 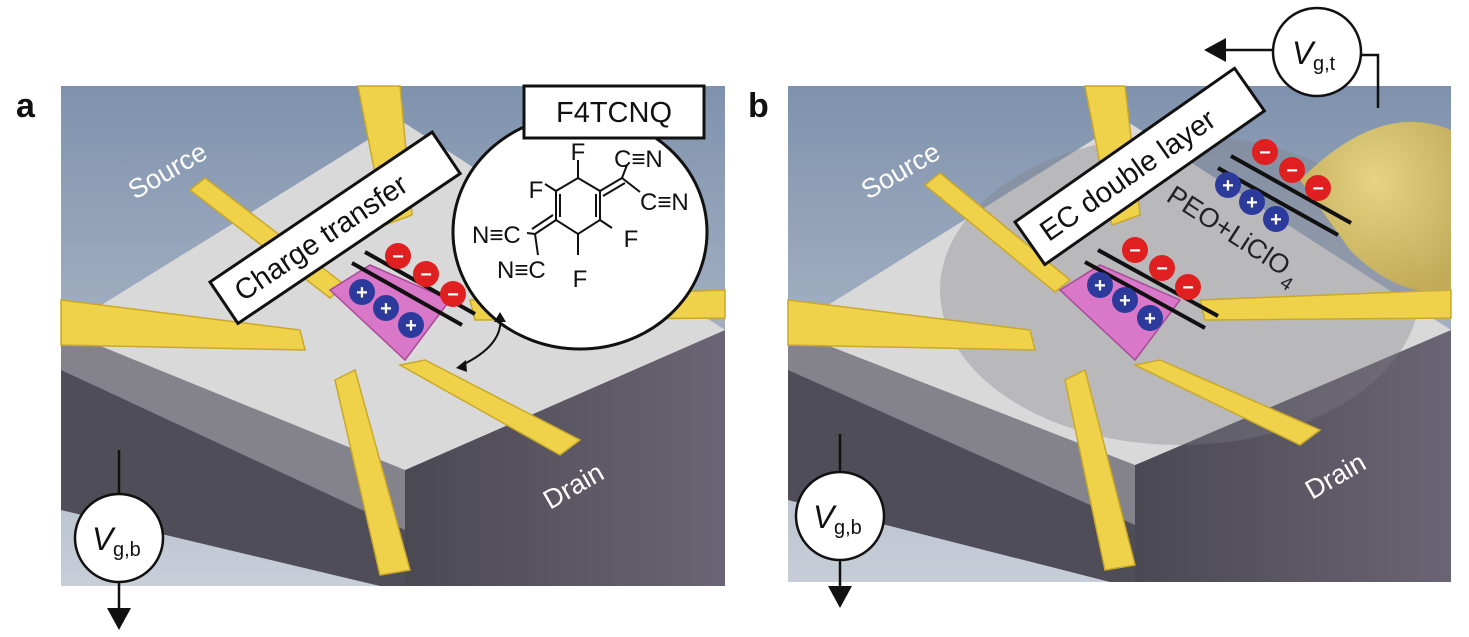 What do you see at coordinates (489, 407) in the screenshot?
I see `electrode-a-drain` at bounding box center [489, 407].